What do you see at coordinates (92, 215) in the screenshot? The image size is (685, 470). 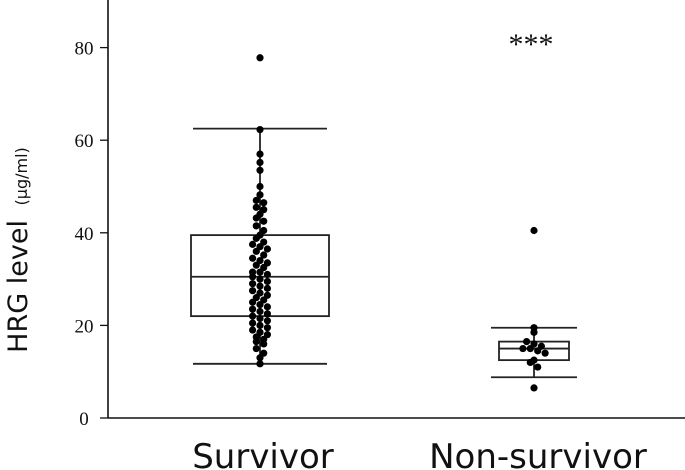 I see `y-axis: 0 20 40 60 80` at bounding box center [92, 215].